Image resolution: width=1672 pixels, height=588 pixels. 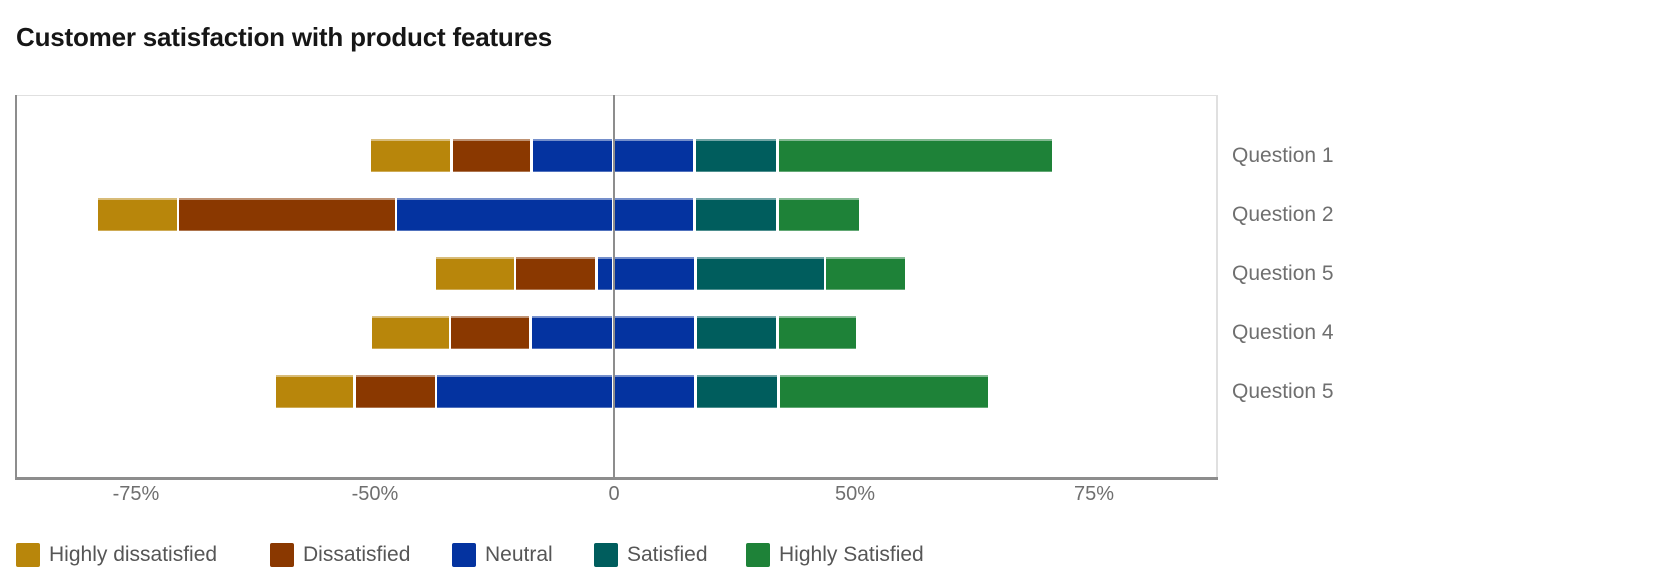 What do you see at coordinates (1283, 332) in the screenshot?
I see `category-label: Question 4` at bounding box center [1283, 332].